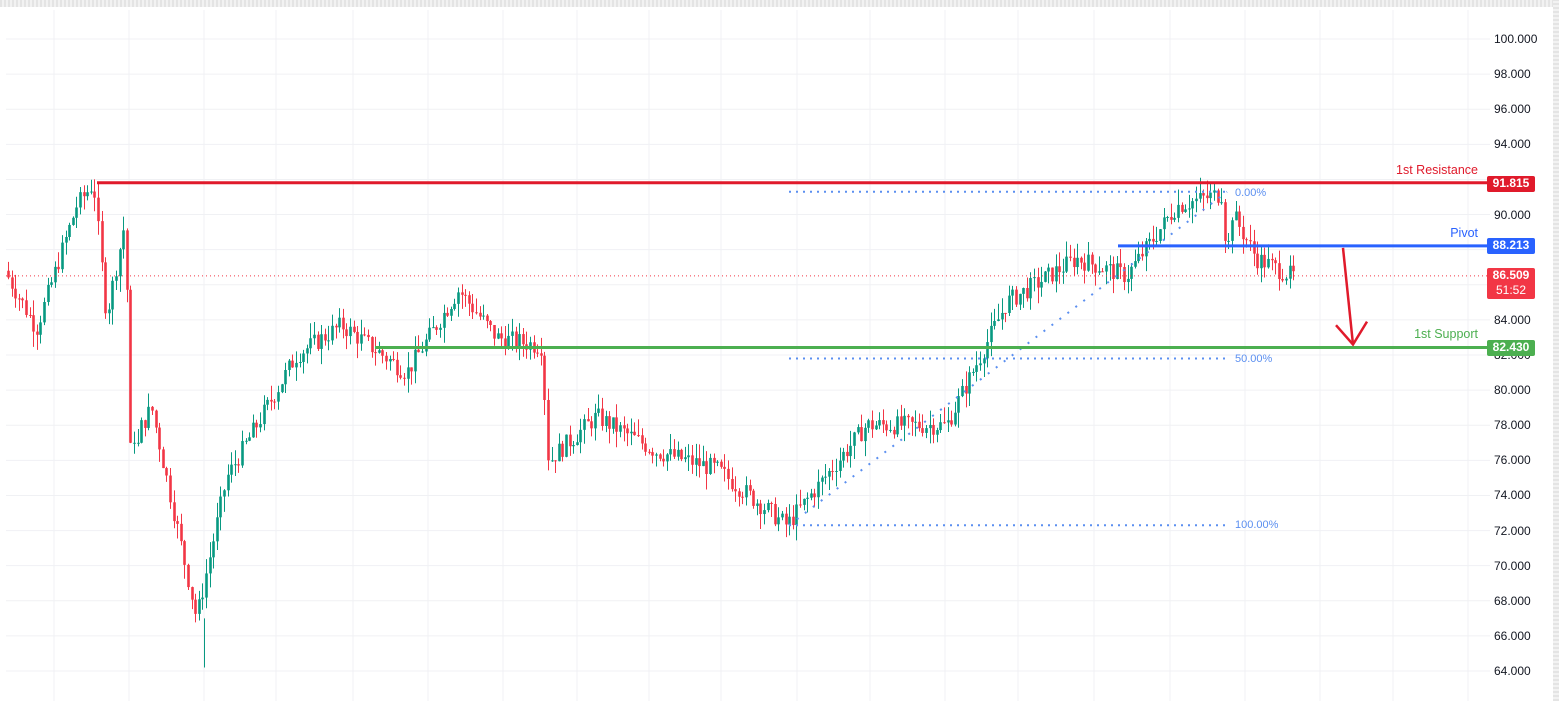 The width and height of the screenshot is (1559, 701). I want to click on price-tick-label: 84.000, so click(1512, 319).